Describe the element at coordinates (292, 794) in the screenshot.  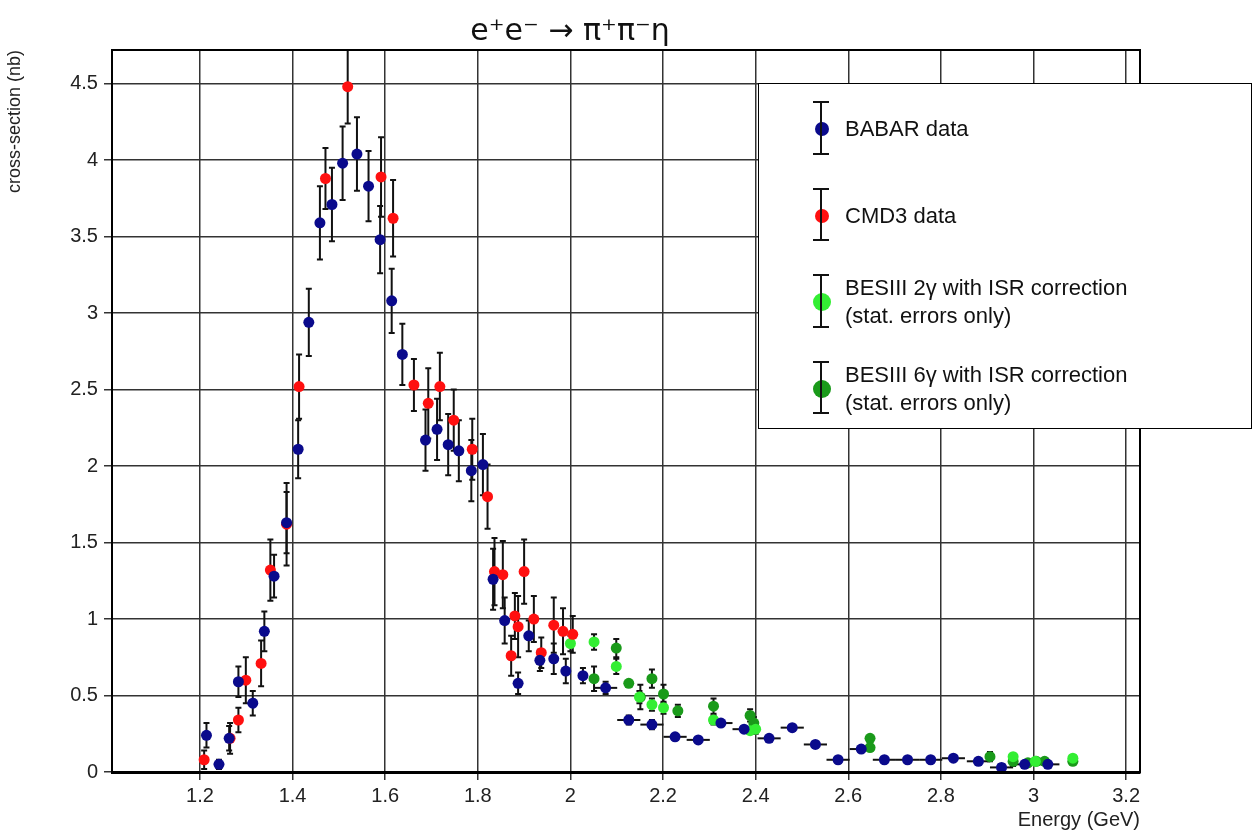
I see `x-tick-label: 1.4` at that location.